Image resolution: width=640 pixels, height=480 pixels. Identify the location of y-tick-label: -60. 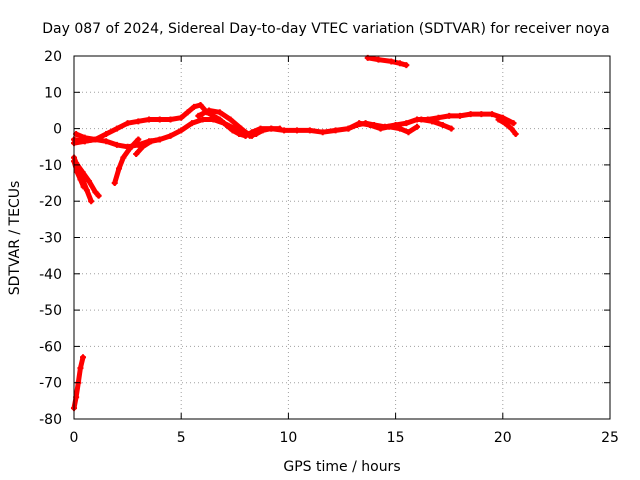
(50, 347).